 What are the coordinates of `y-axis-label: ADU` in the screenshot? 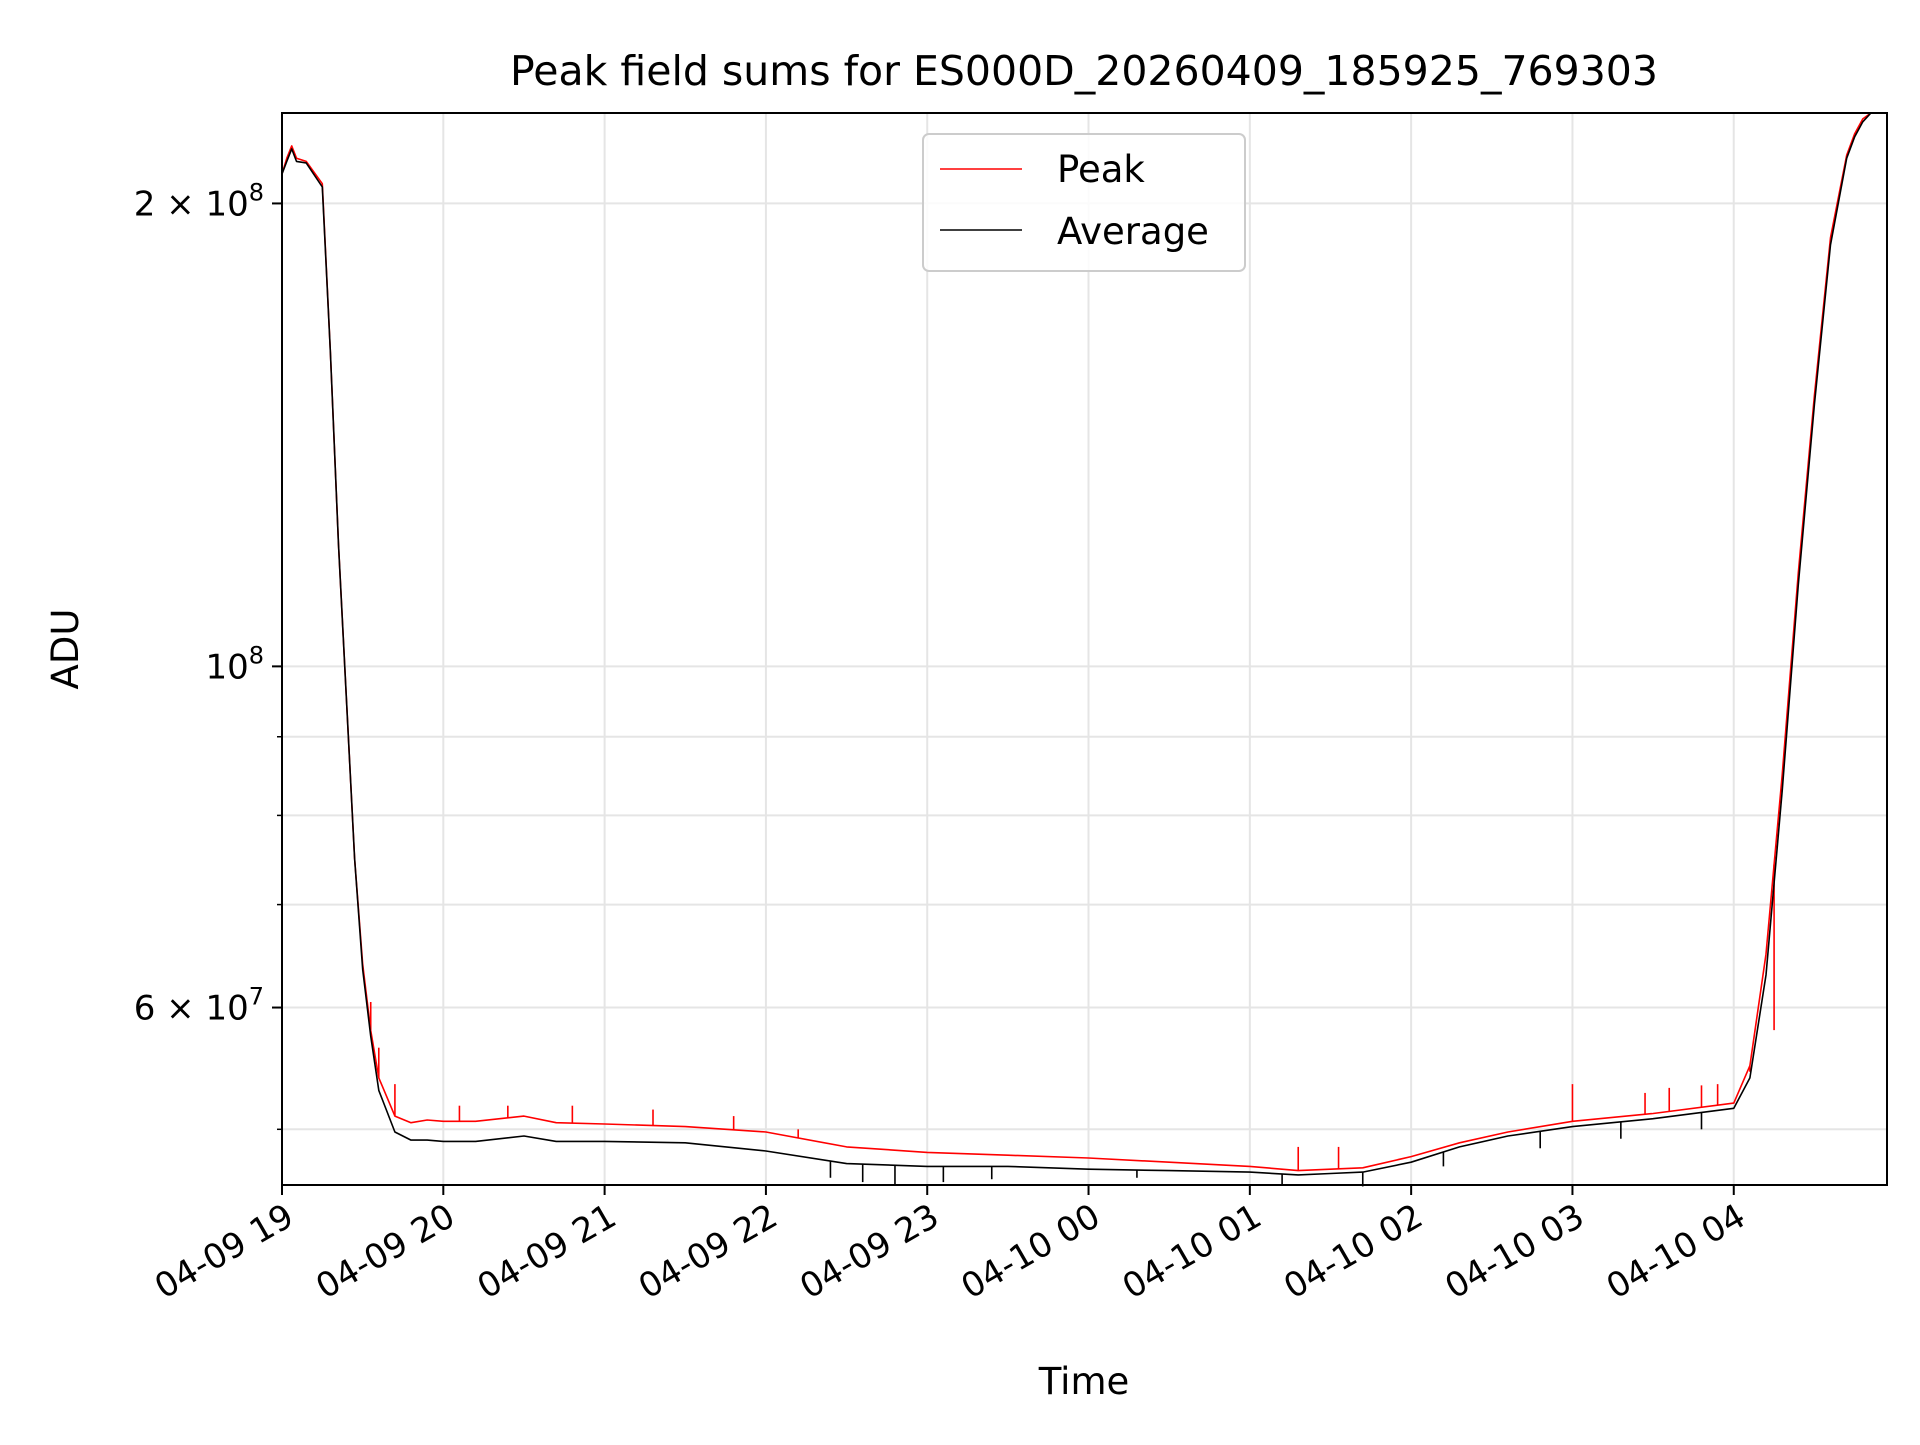 It's located at (65, 649).